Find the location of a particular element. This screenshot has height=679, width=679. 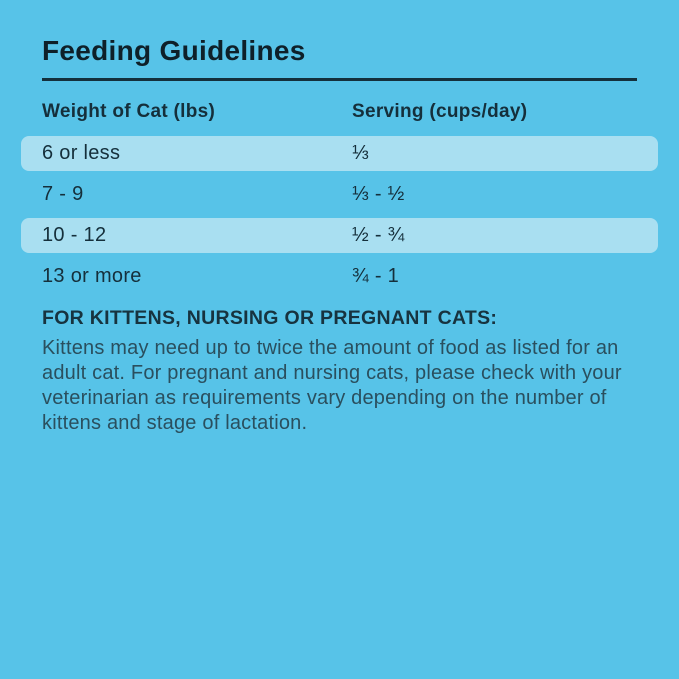

weight-cell: 7 - 9 is located at coordinates (63, 194).